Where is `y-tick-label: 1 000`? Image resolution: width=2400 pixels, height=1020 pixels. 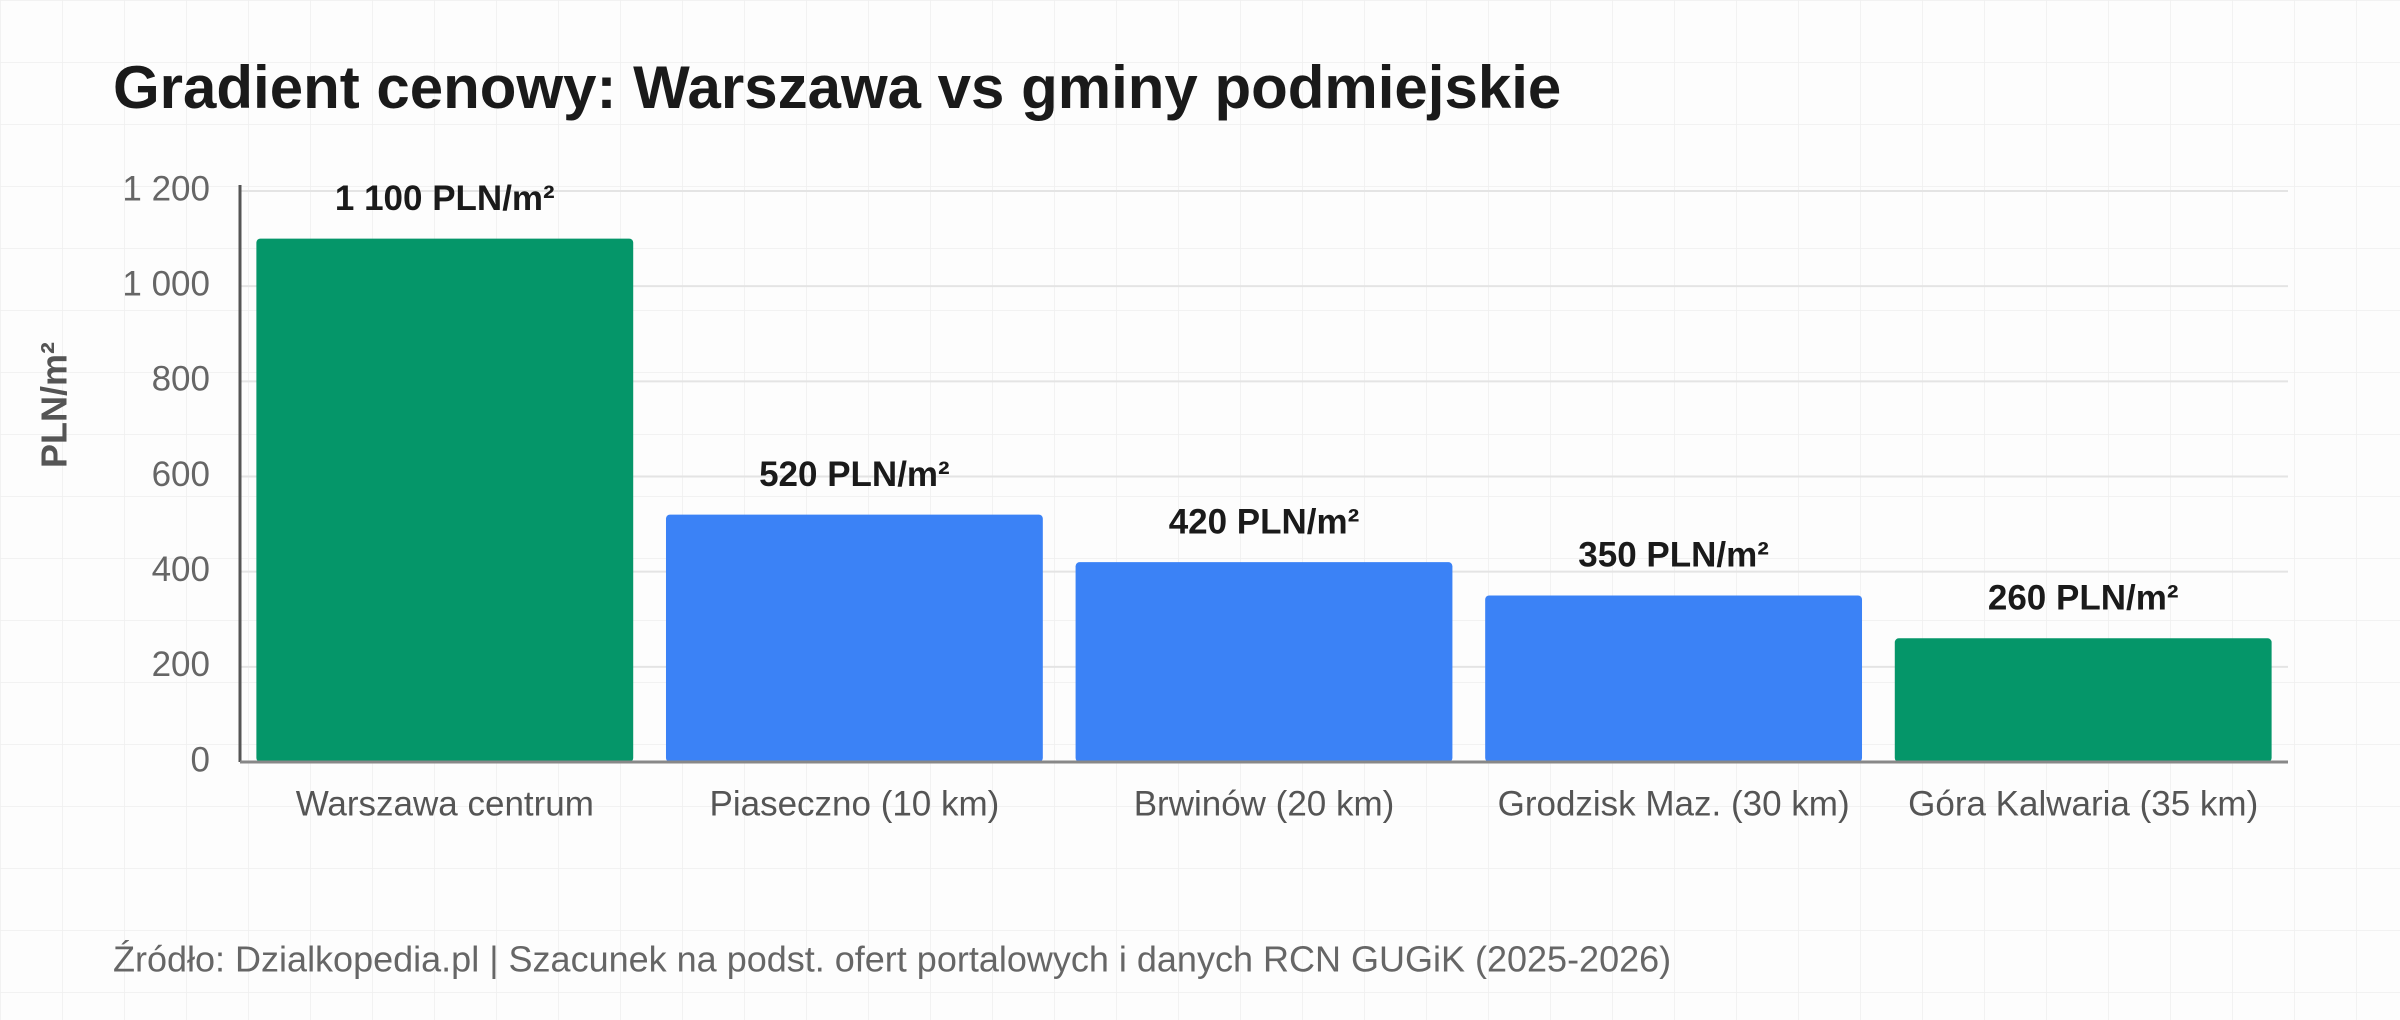
y-tick-label: 1 000 is located at coordinates (166, 283).